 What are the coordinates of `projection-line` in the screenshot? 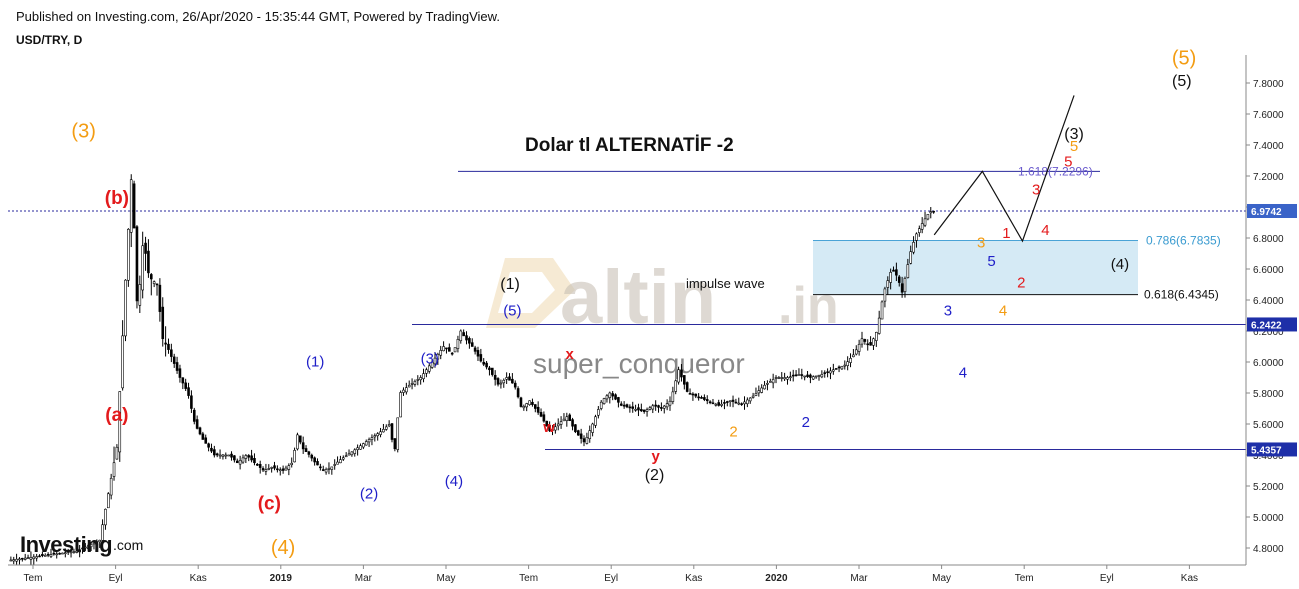 It's located at (1004, 169).